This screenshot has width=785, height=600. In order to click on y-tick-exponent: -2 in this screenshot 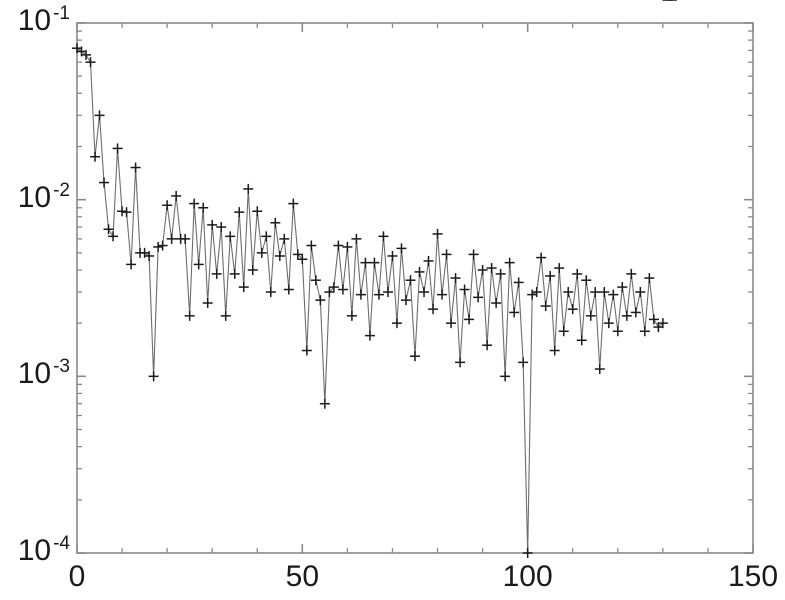, I will do `click(61, 190)`.